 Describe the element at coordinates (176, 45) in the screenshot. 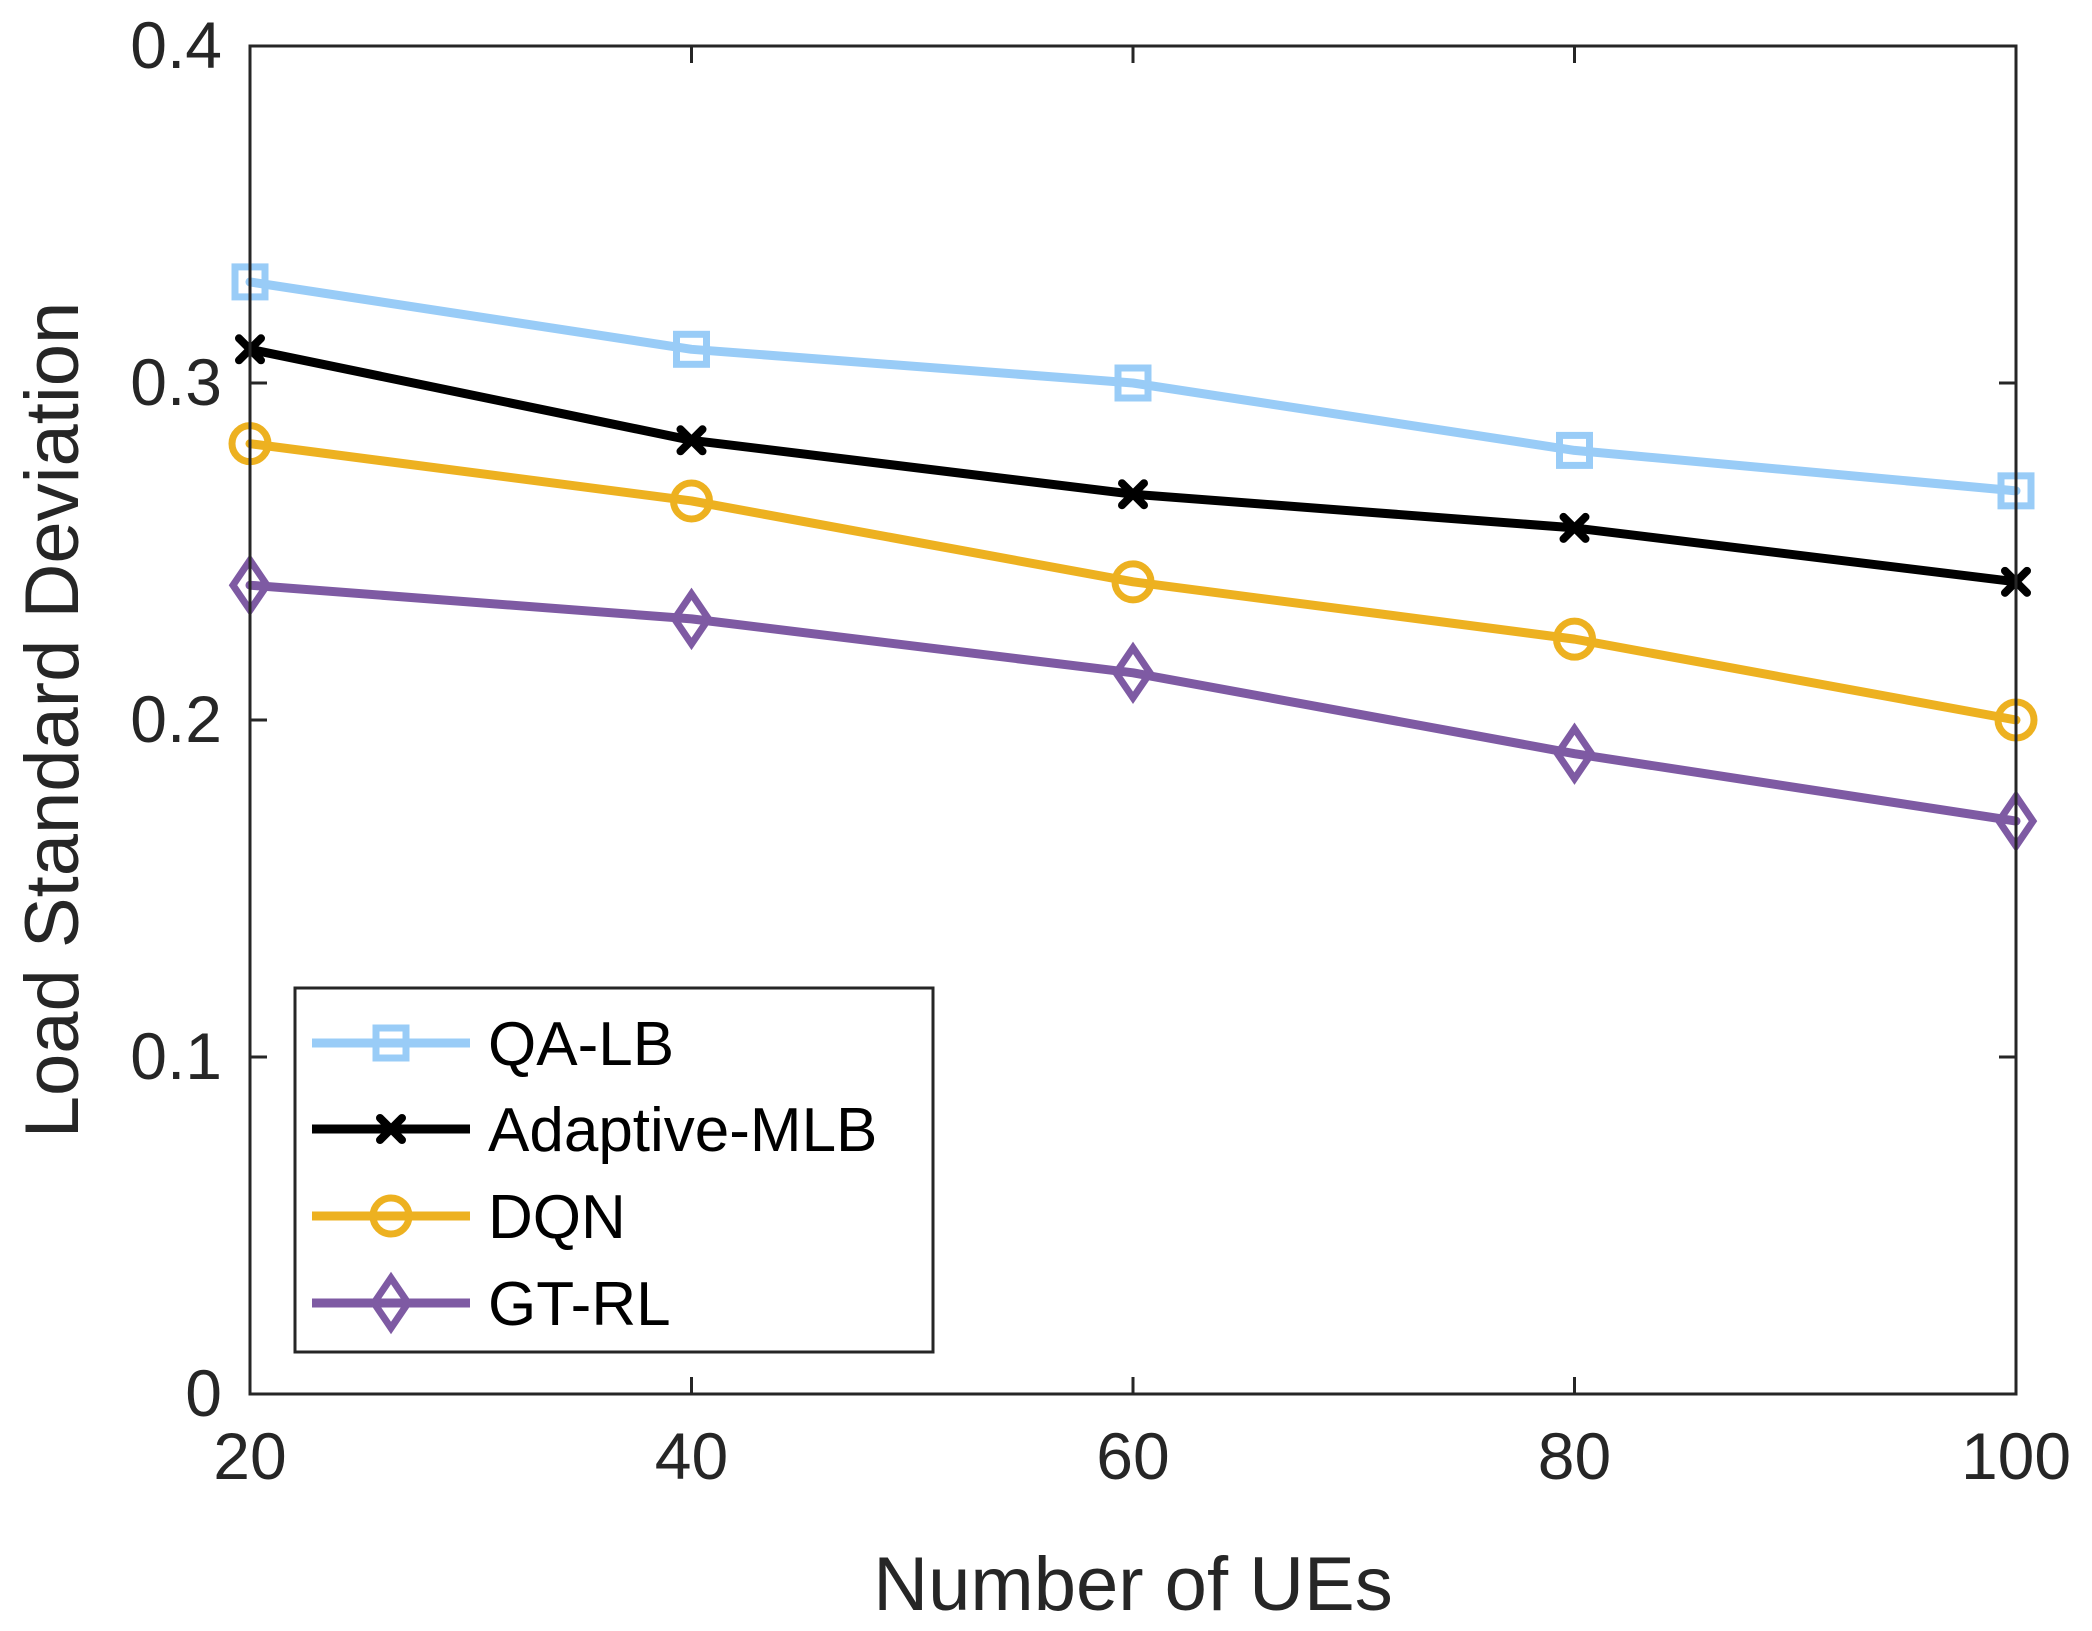

I see `y-tick-label: 0.4` at that location.